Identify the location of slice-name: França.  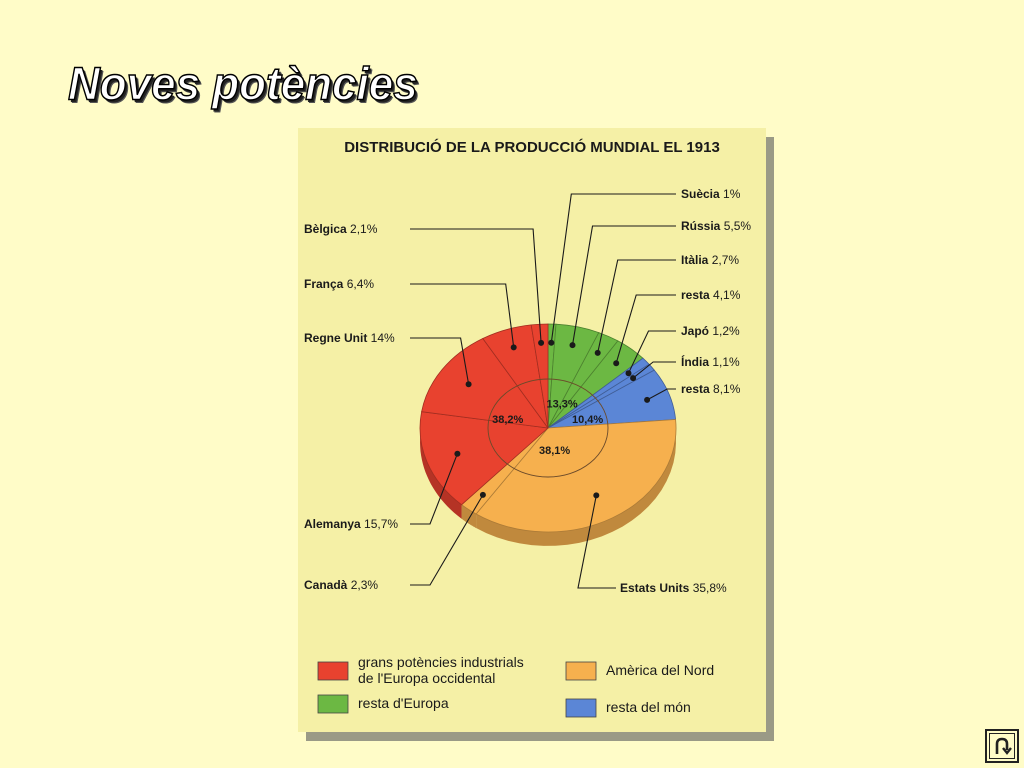
(324, 284).